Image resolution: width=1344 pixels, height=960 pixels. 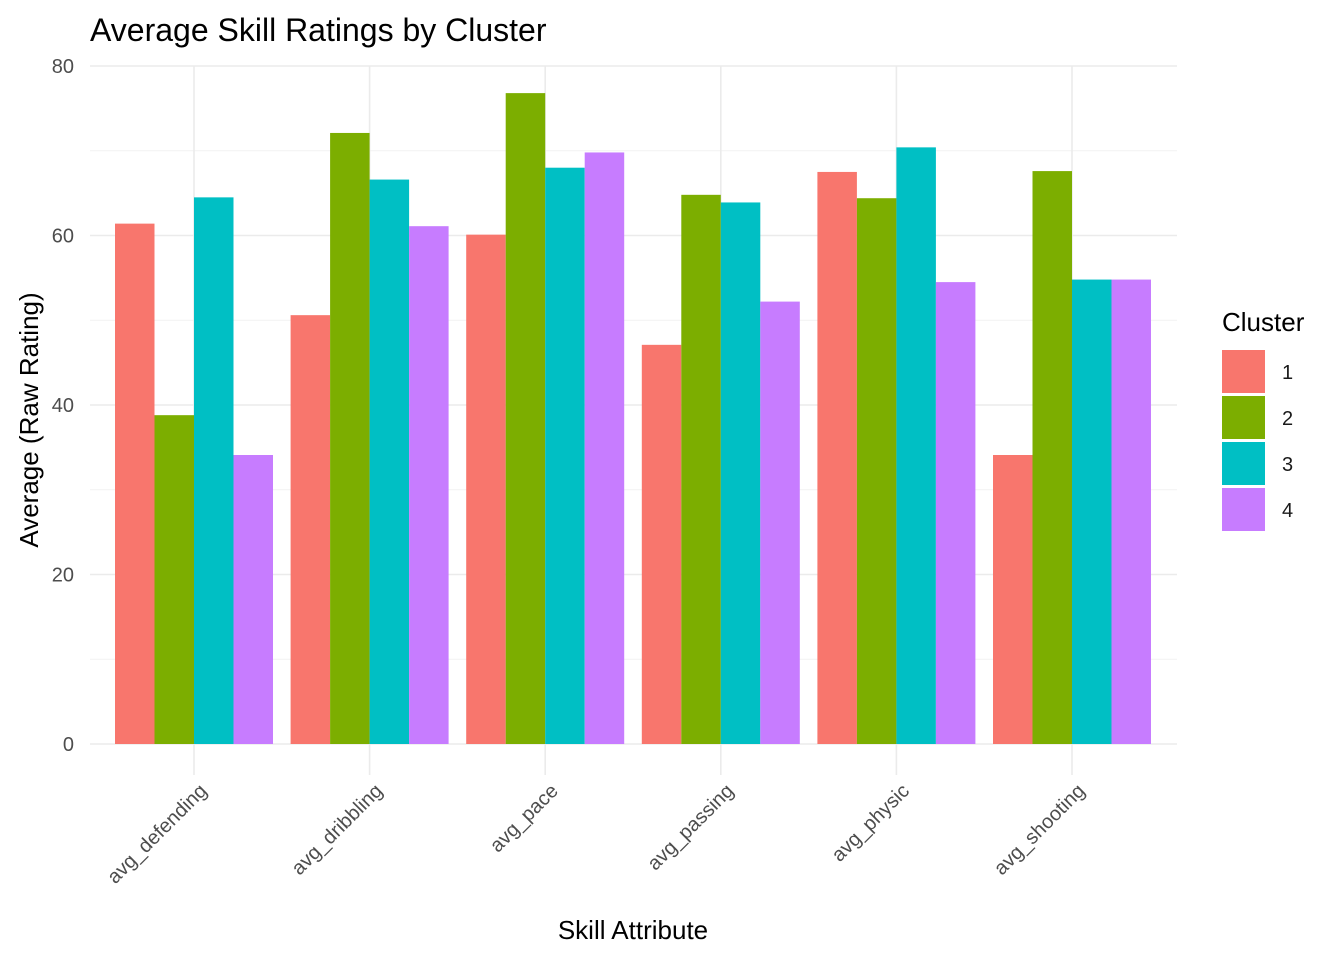 I want to click on x-tick-label: avg_pace, so click(x=524, y=818).